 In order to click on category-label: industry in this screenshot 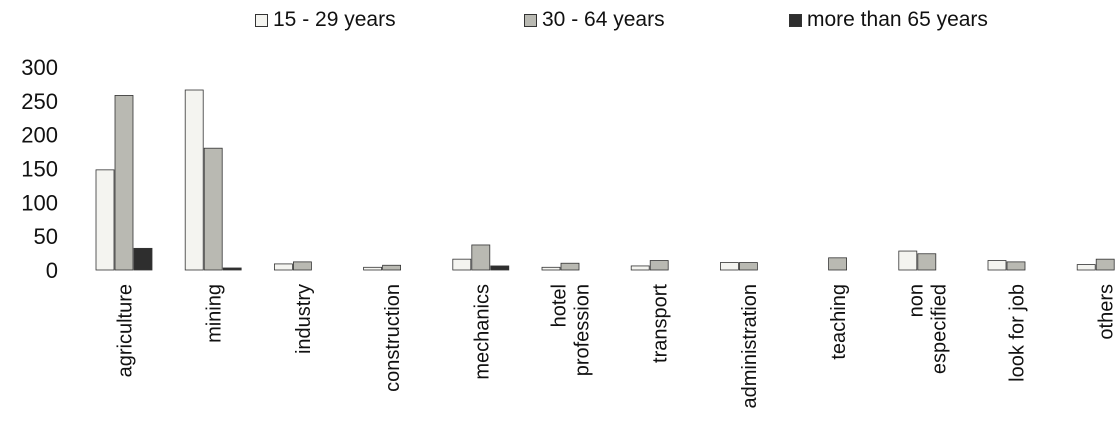, I will do `click(304, 319)`.